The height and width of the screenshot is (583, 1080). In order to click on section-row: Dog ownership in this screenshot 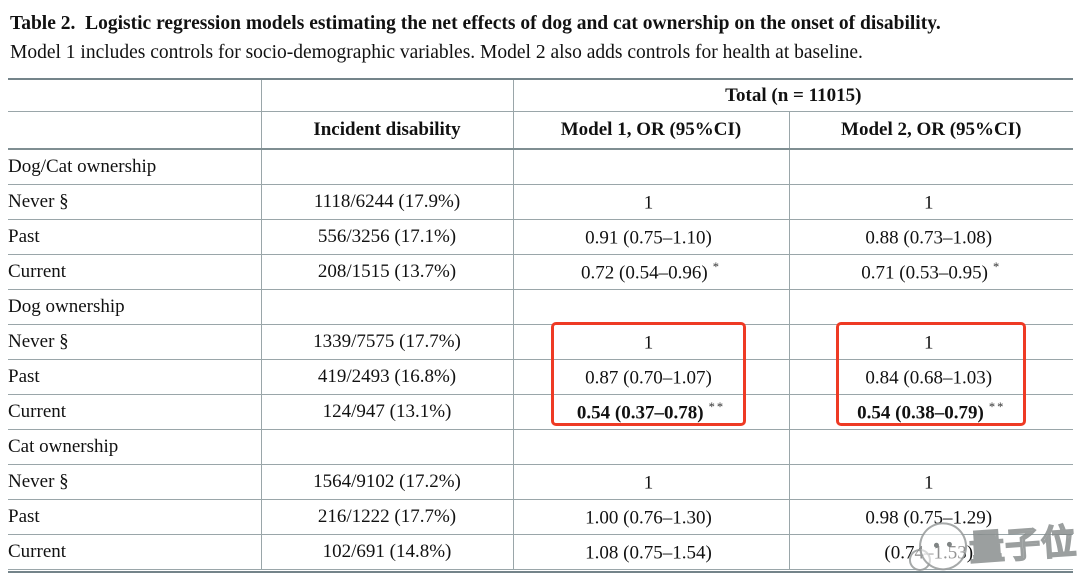, I will do `click(541, 307)`.